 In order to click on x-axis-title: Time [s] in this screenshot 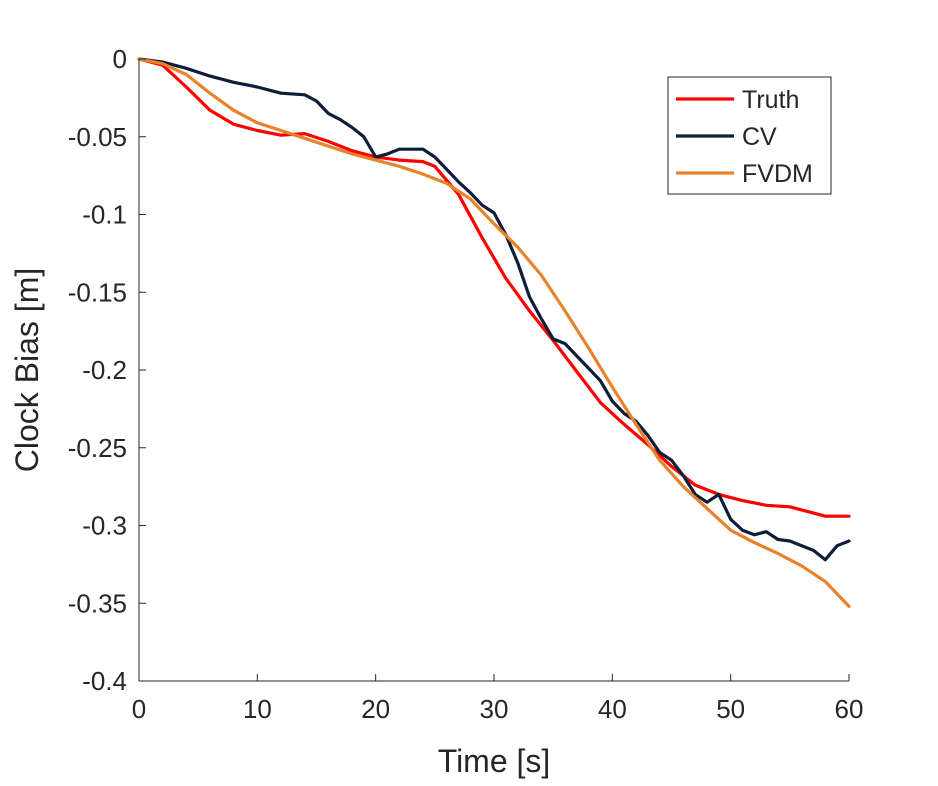, I will do `click(494, 761)`.